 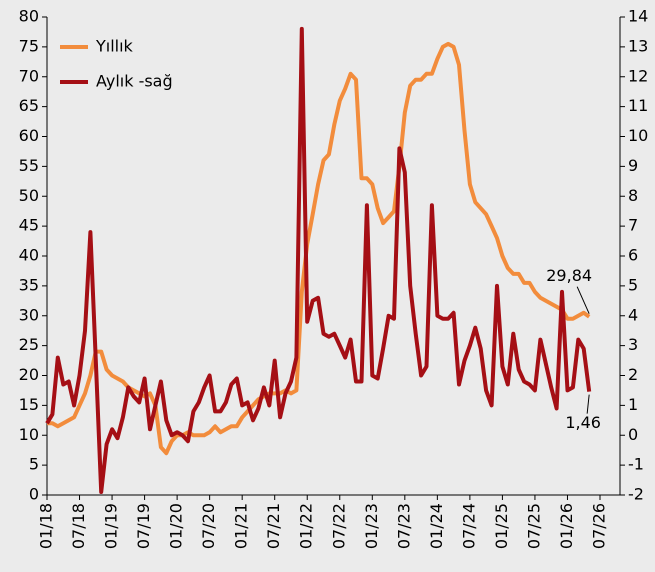 I want to click on x-tick-label: 01/21, so click(x=241, y=526).